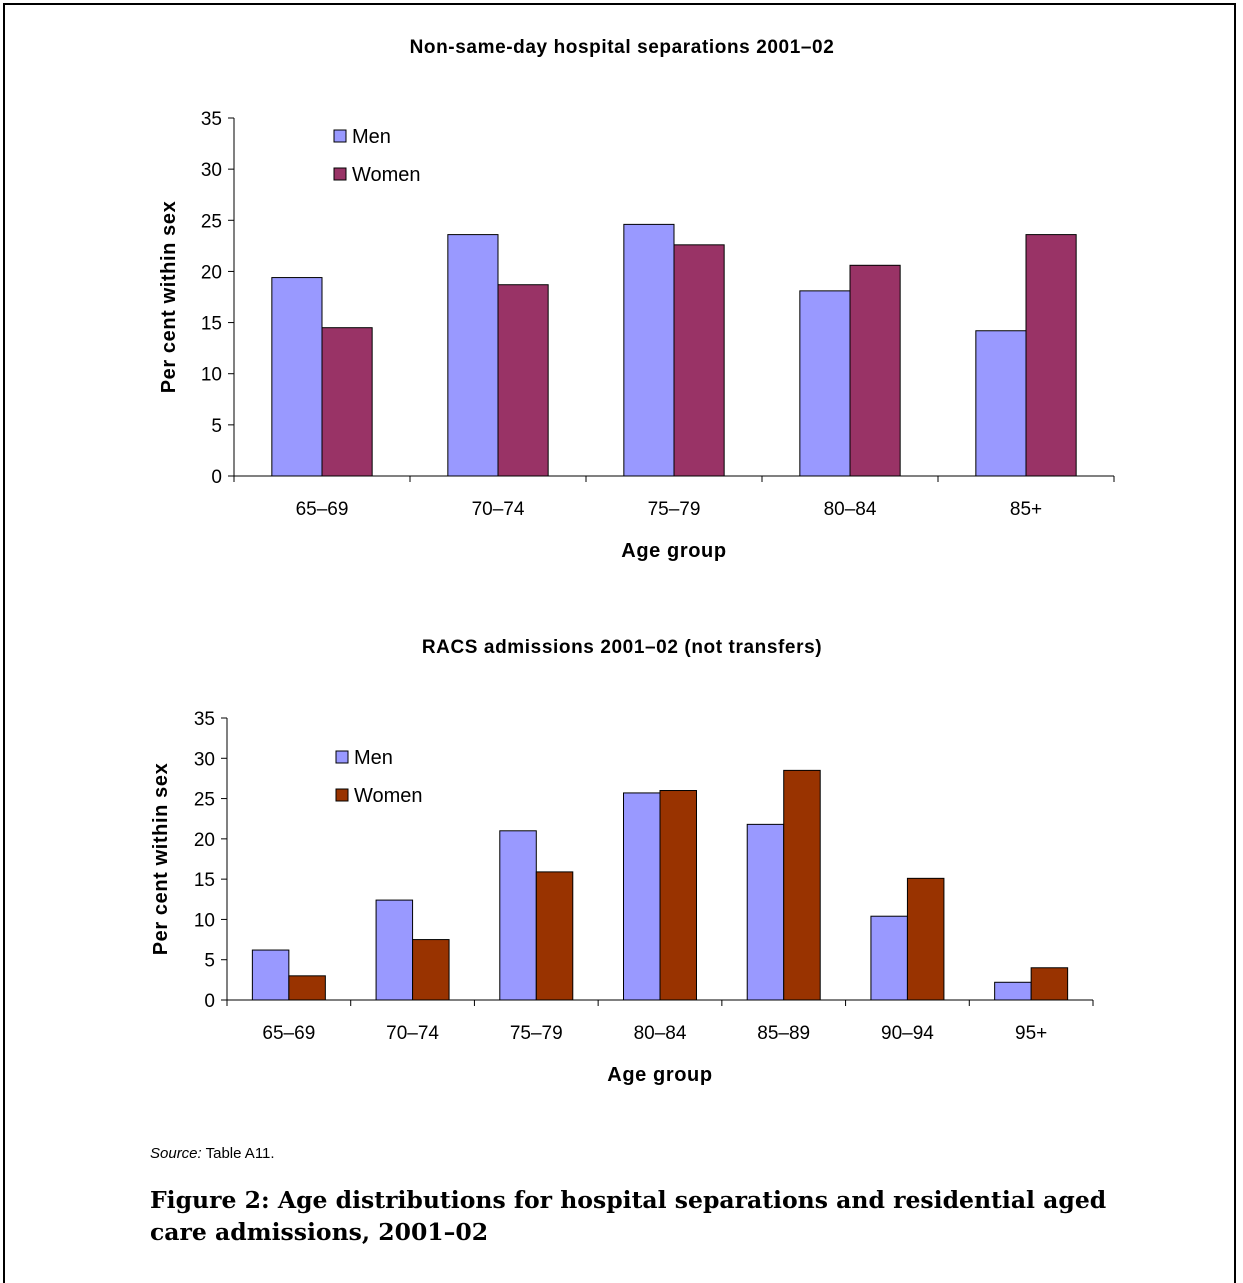  I want to click on source-text: Table A11., so click(240, 1153).